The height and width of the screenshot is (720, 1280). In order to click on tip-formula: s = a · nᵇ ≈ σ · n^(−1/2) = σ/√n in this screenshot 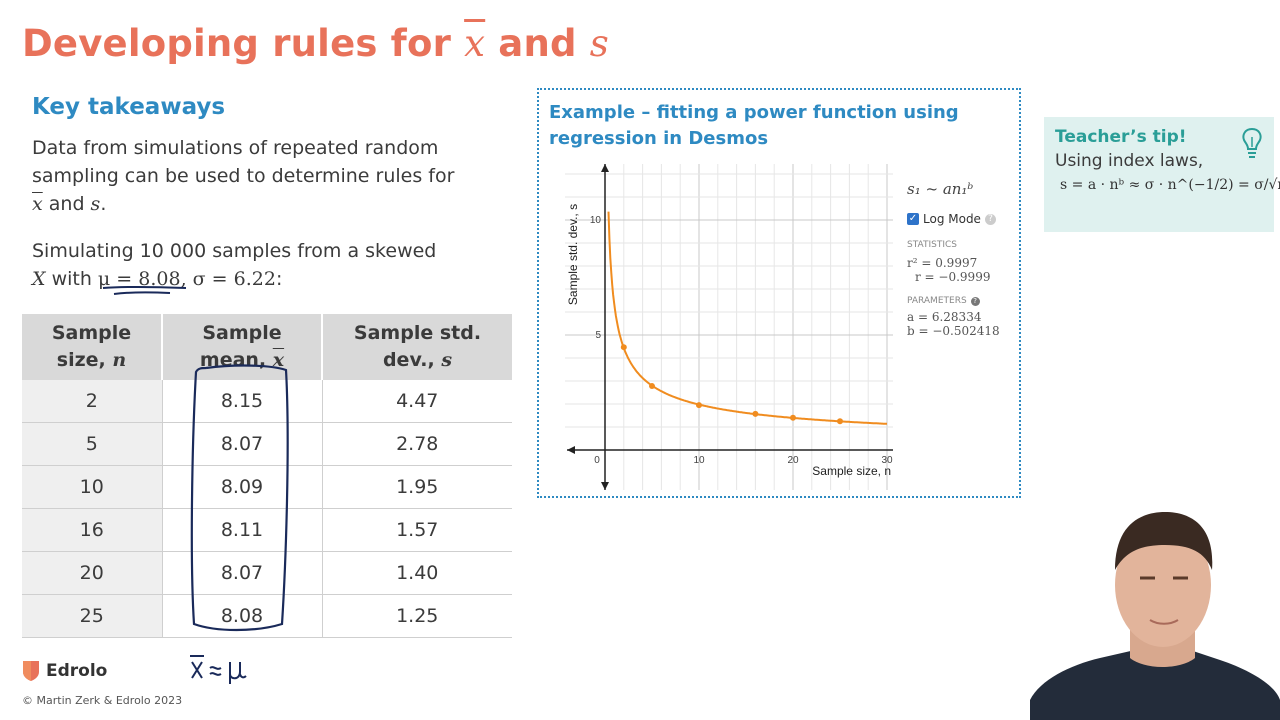, I will do `click(1170, 185)`.